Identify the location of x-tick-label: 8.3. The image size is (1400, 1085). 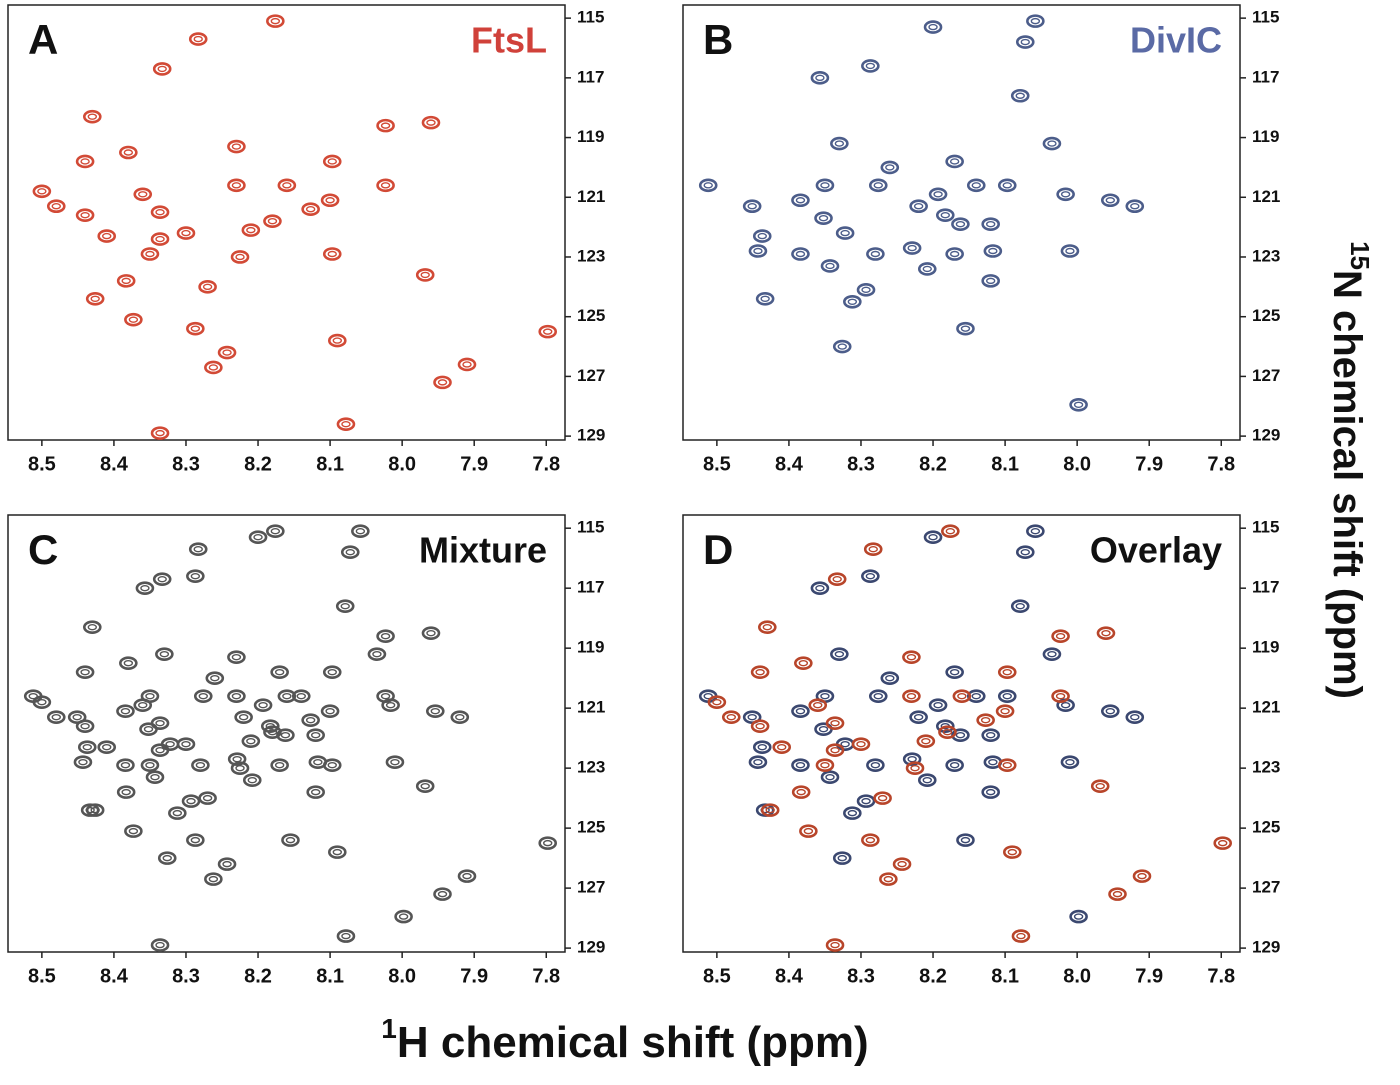
(186, 976).